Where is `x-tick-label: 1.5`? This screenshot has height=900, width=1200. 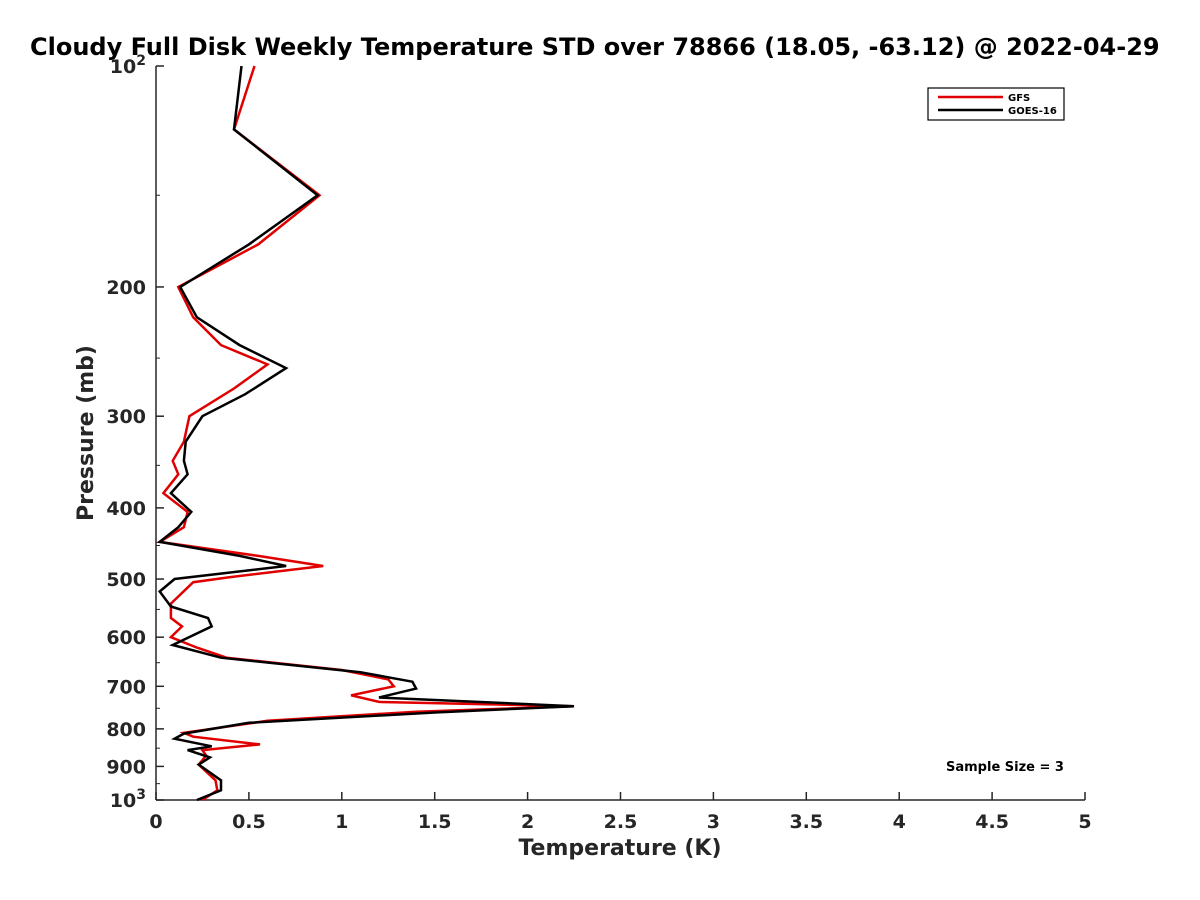
x-tick-label: 1.5 is located at coordinates (435, 822).